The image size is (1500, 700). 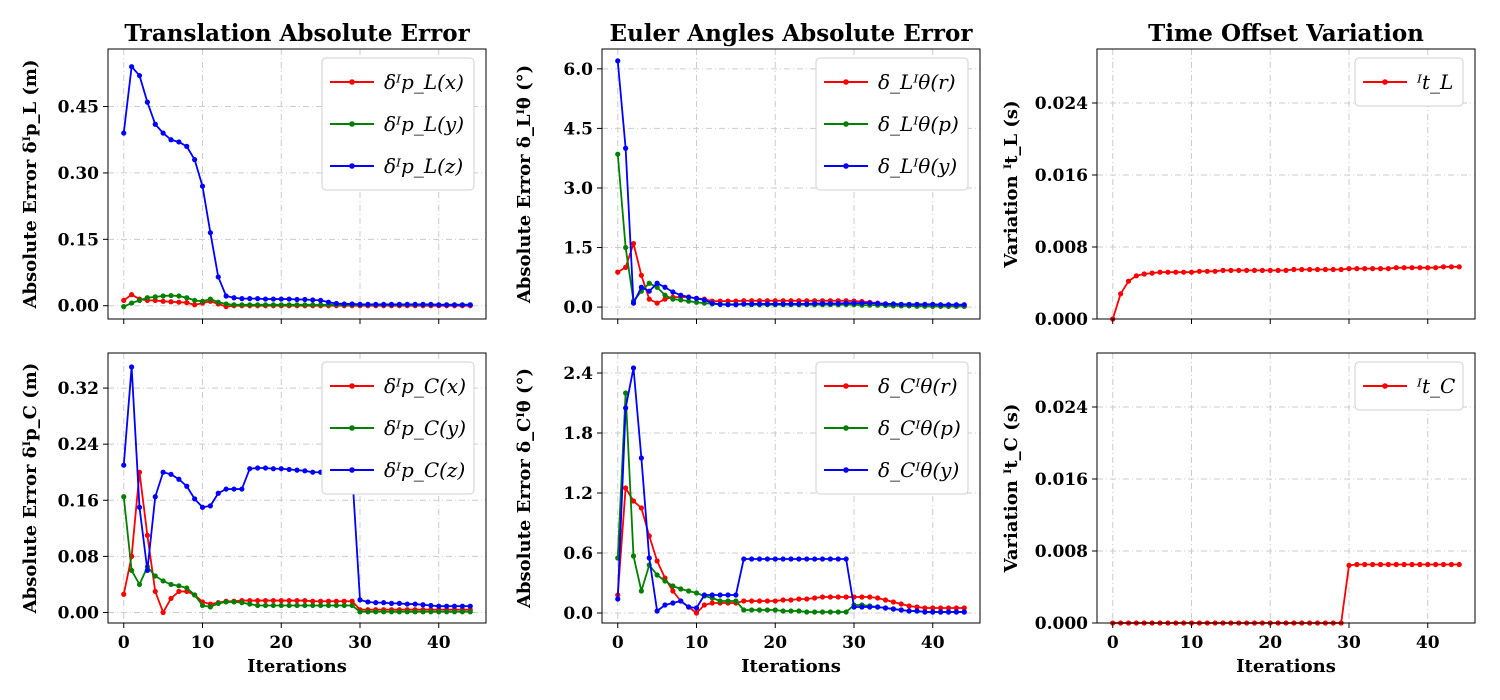 I want to click on x-axis-label: Iterations, so click(x=791, y=666).